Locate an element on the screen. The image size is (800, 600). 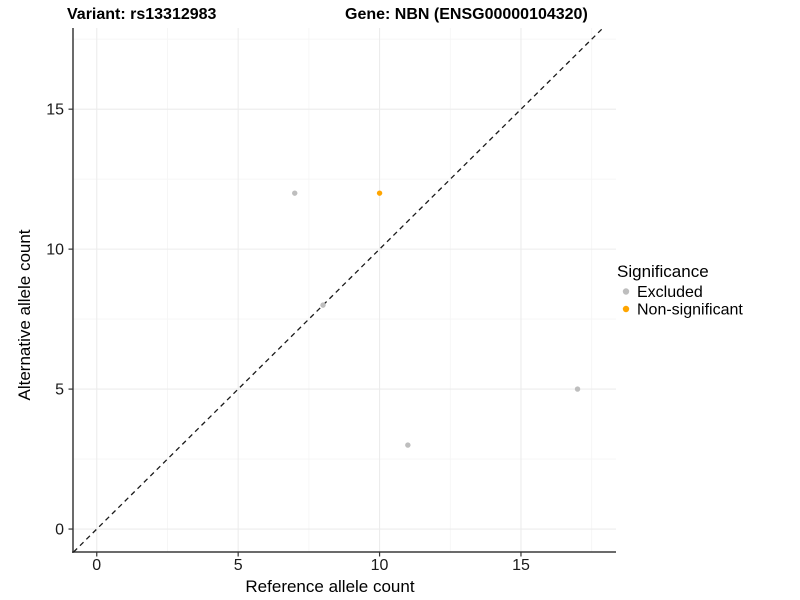
y-tick-label: 10 is located at coordinates (55, 250).